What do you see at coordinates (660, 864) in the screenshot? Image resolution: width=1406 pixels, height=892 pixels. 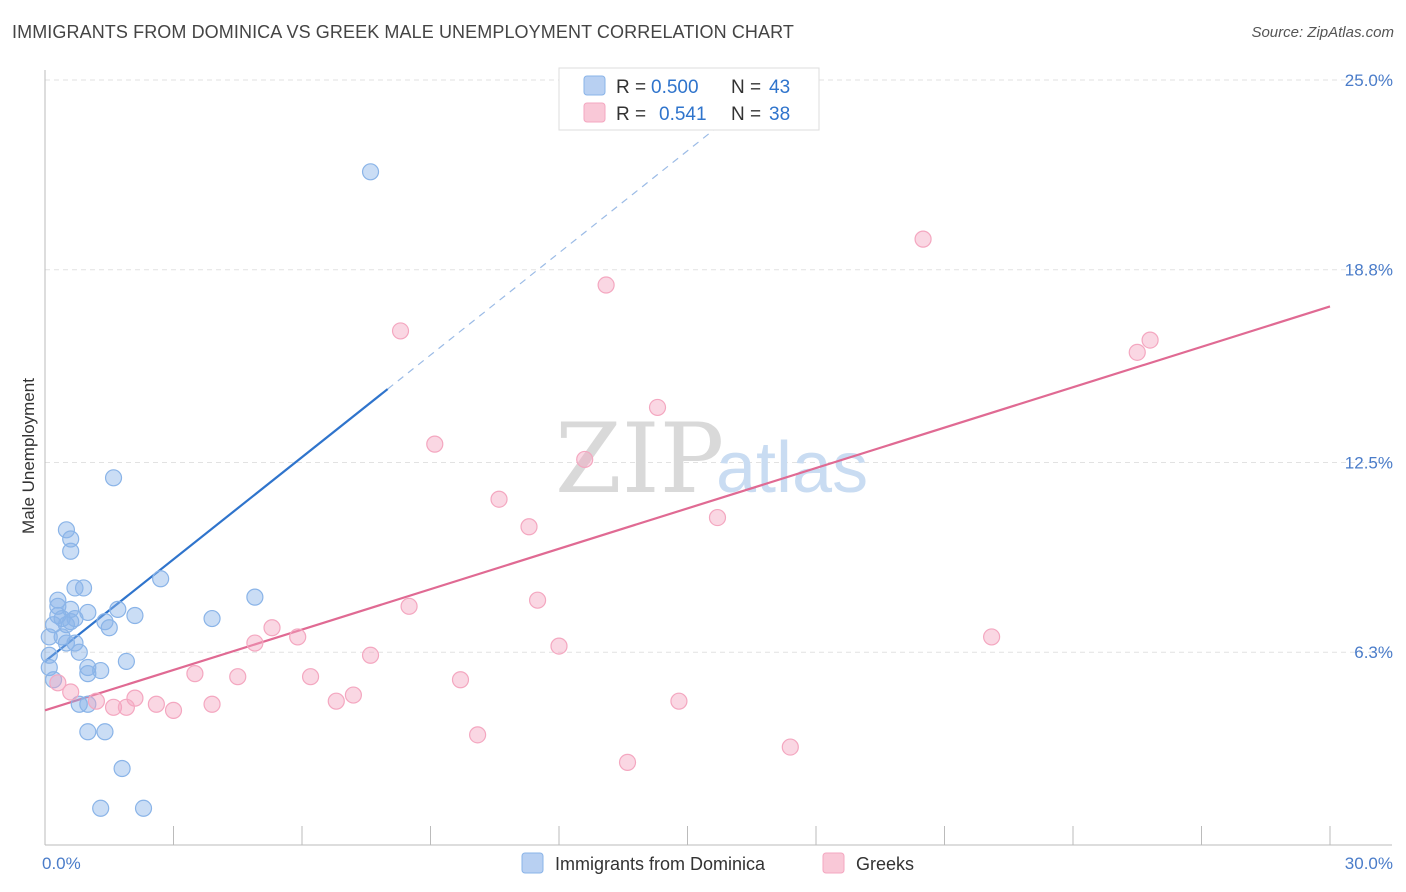 I see `bottom-legend-label-dominica: Immigrants from Dominica` at bounding box center [660, 864].